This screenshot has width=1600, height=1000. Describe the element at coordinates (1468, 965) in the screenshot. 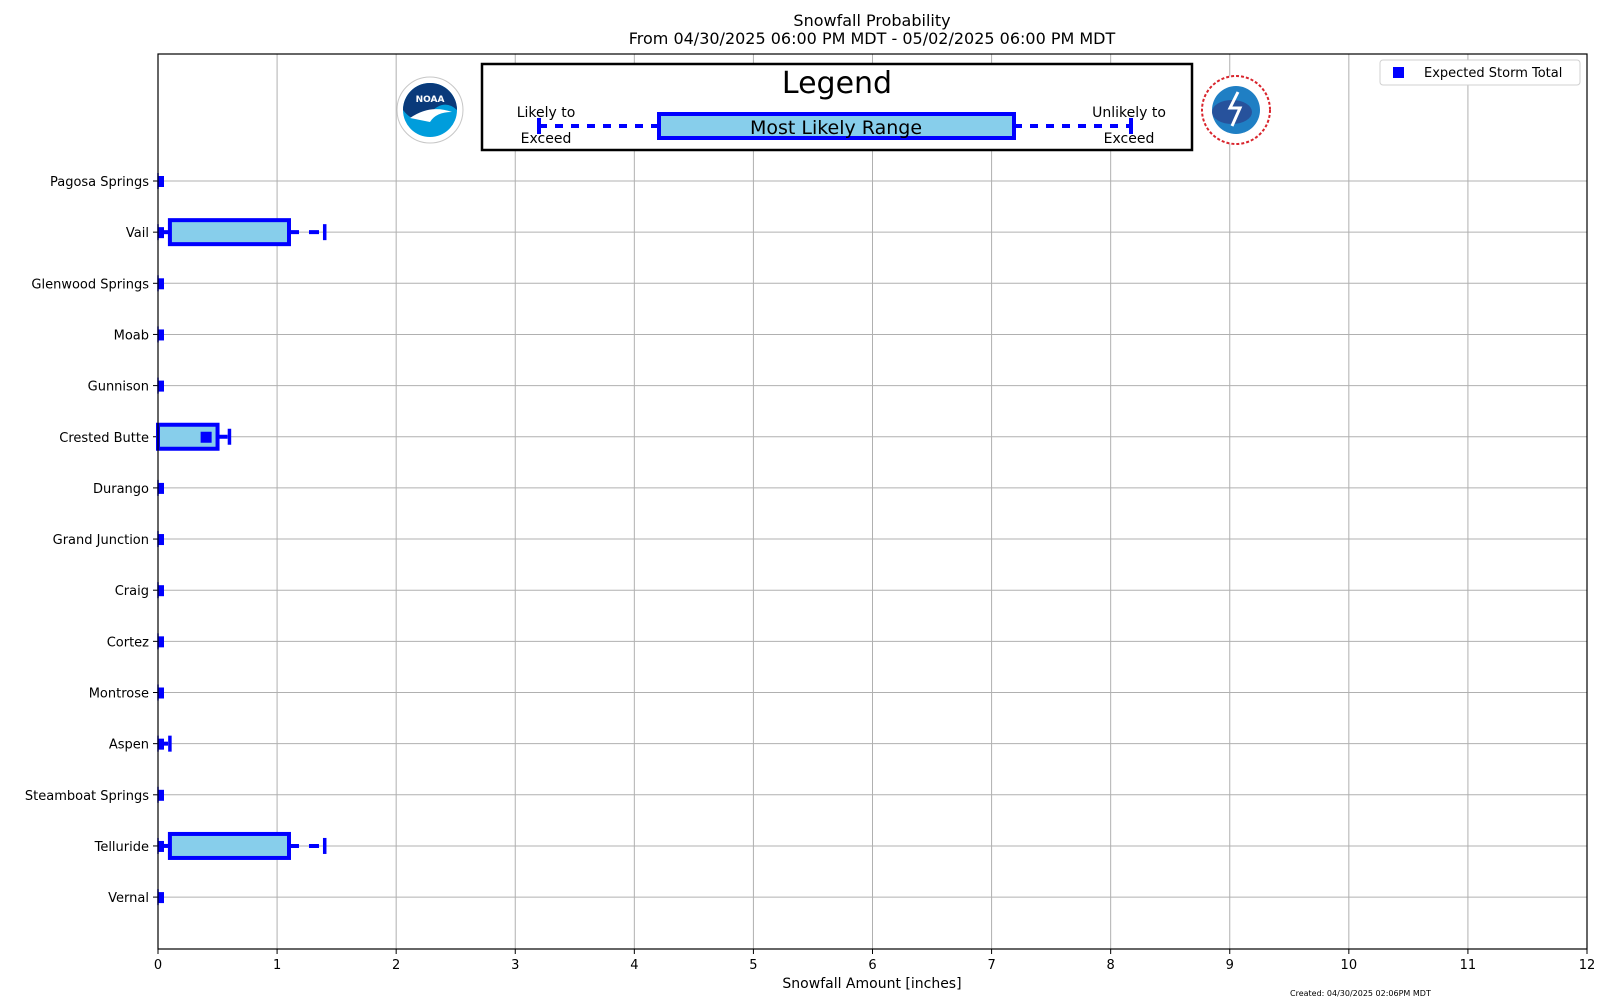

I see `x-tick-label: 11` at that location.